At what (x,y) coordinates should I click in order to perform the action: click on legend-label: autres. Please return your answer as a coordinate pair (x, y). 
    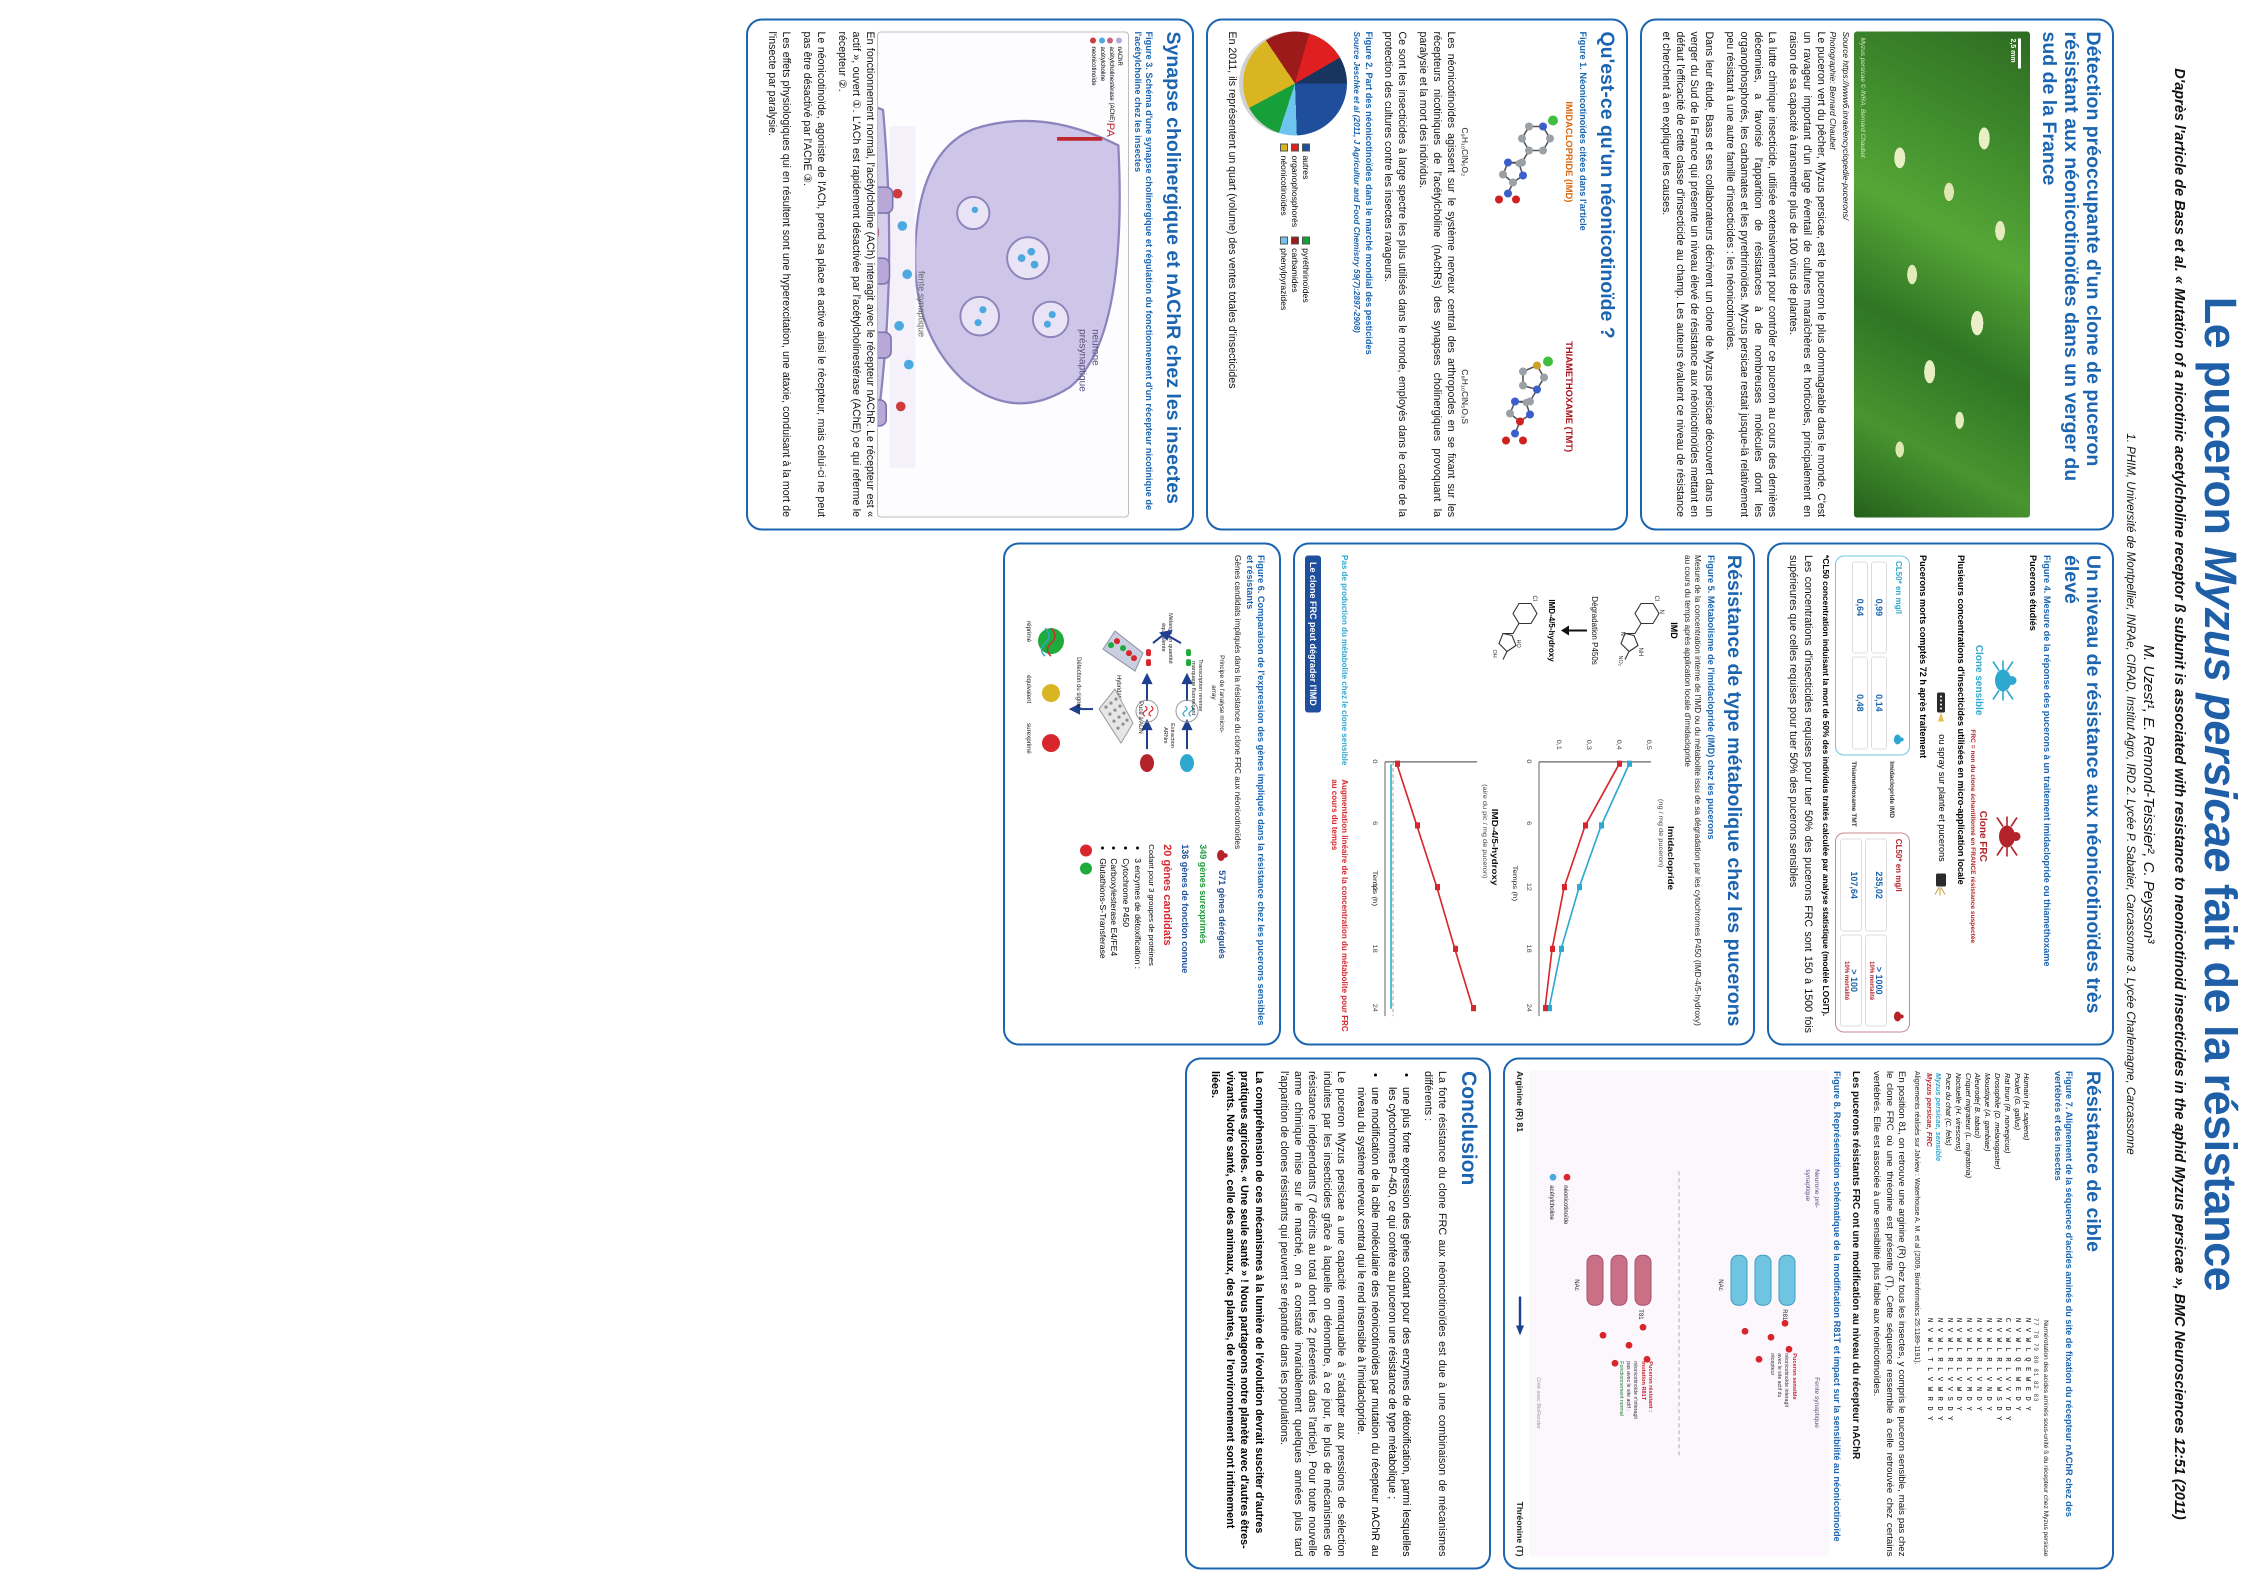
    Looking at the image, I should click on (1305, 167).